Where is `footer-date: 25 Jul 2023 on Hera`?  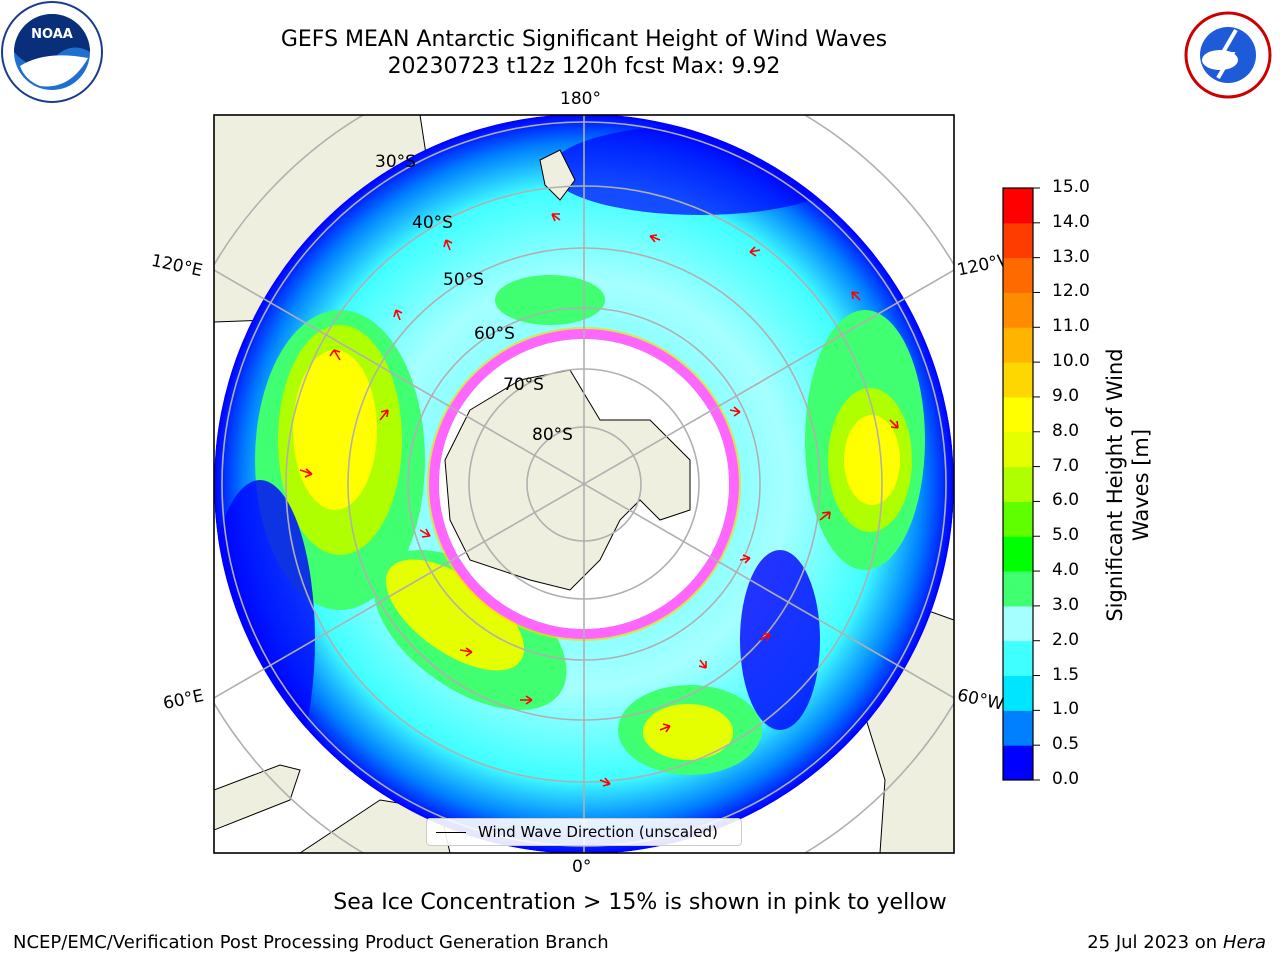
footer-date: 25 Jul 2023 on Hera is located at coordinates (1176, 942).